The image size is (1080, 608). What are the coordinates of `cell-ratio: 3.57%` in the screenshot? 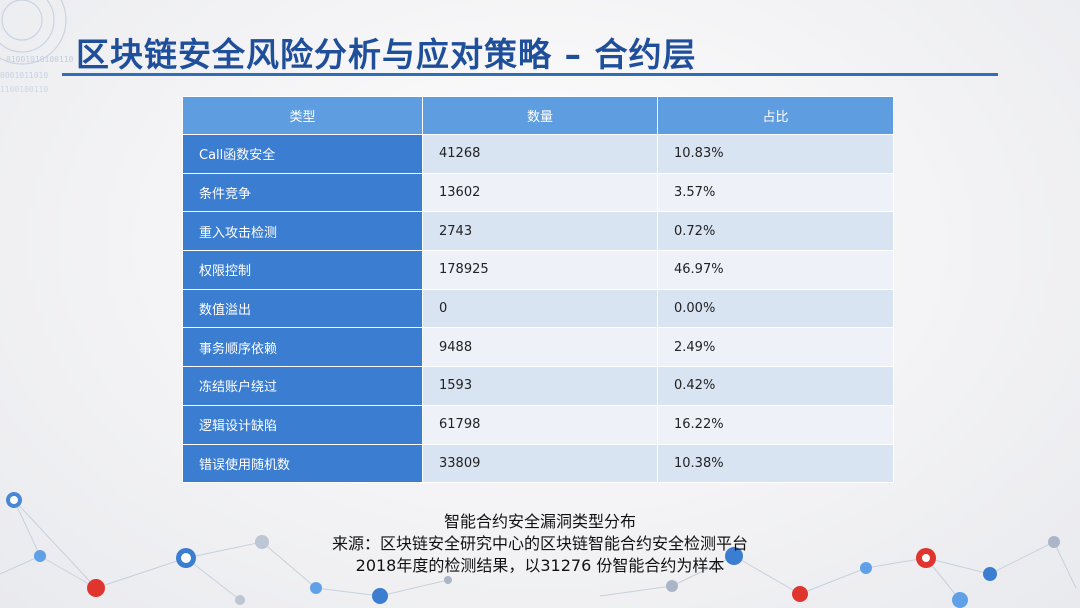 It's located at (775, 192).